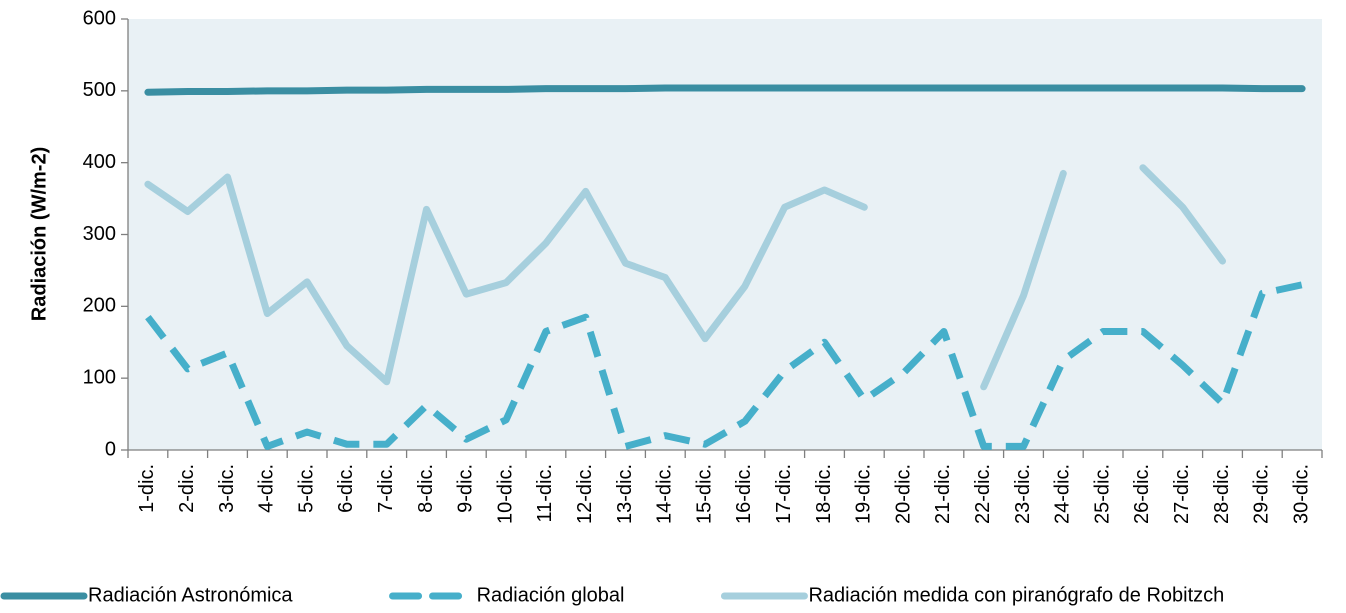 The height and width of the screenshot is (613, 1346). I want to click on y-tick-label: 400, so click(99, 162).